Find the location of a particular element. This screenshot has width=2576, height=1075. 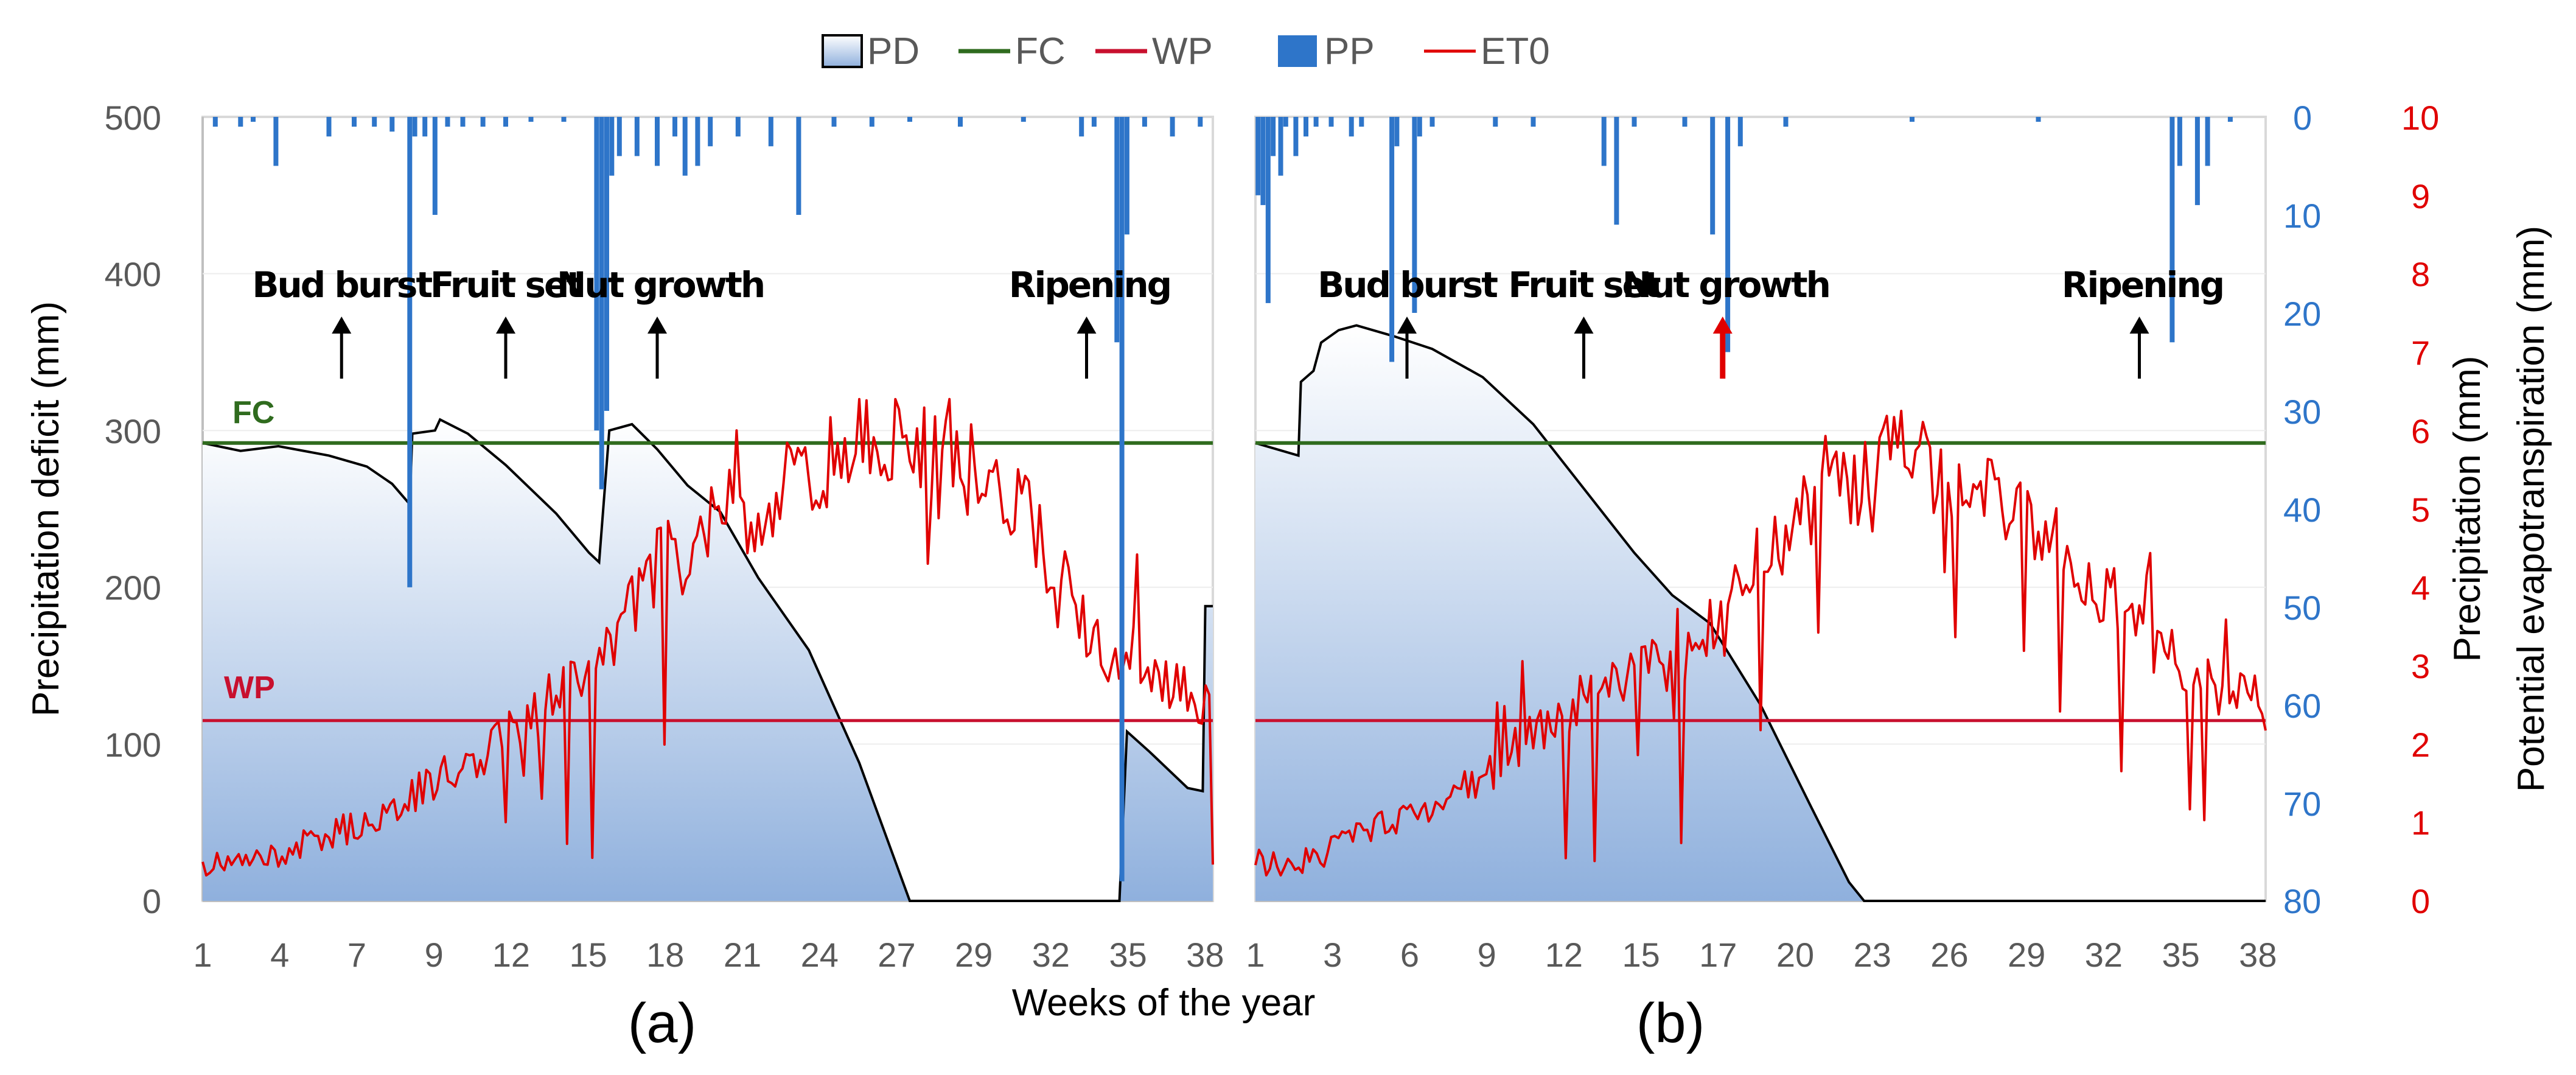

et0-tick: 4 is located at coordinates (2420, 588).